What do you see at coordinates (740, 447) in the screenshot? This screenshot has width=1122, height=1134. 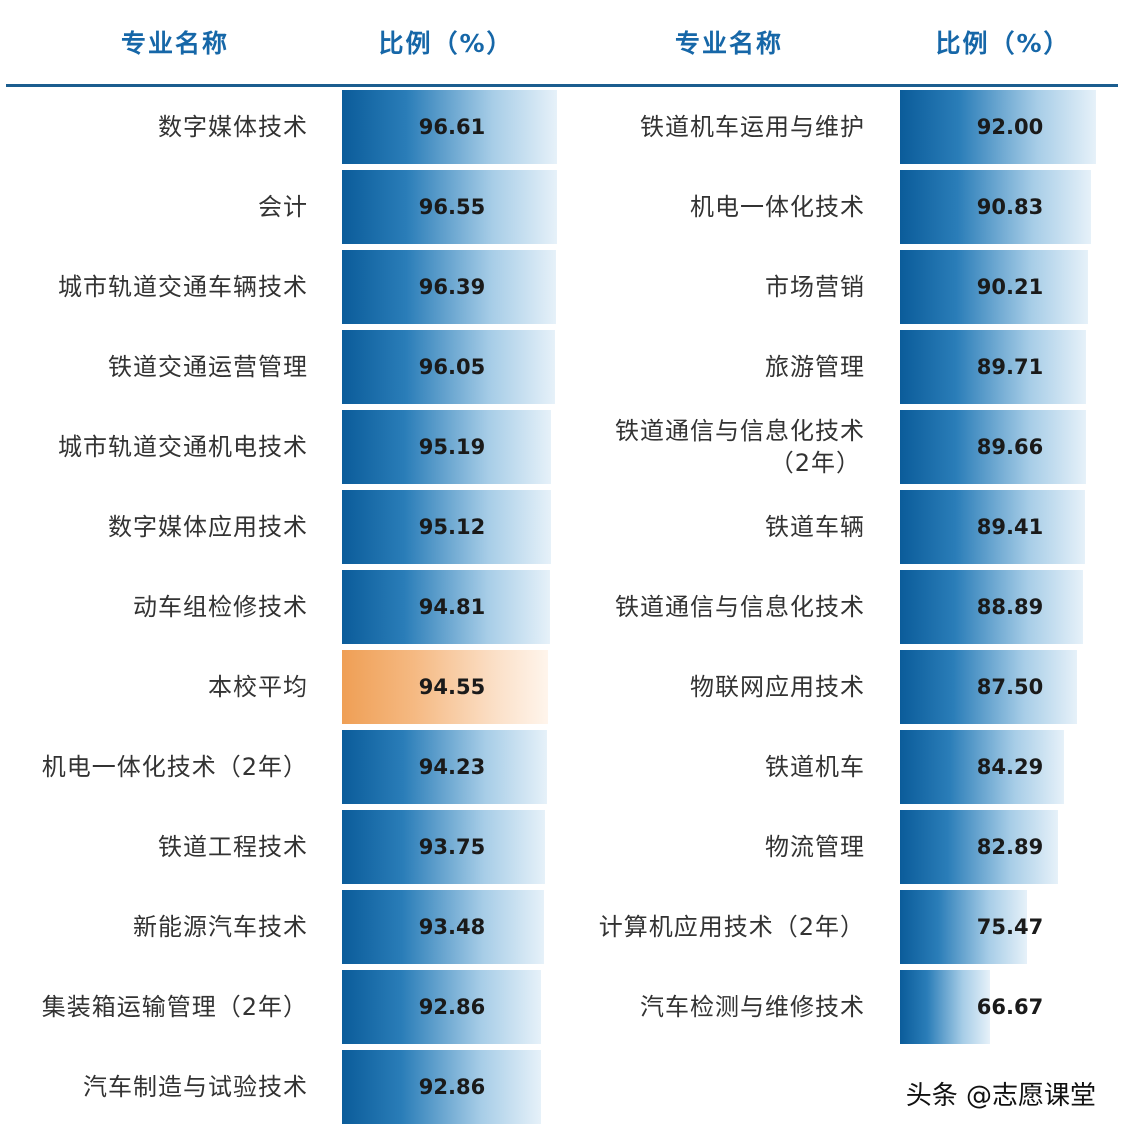 I see `category-label: 铁道通信与信息化技术 （2年）` at bounding box center [740, 447].